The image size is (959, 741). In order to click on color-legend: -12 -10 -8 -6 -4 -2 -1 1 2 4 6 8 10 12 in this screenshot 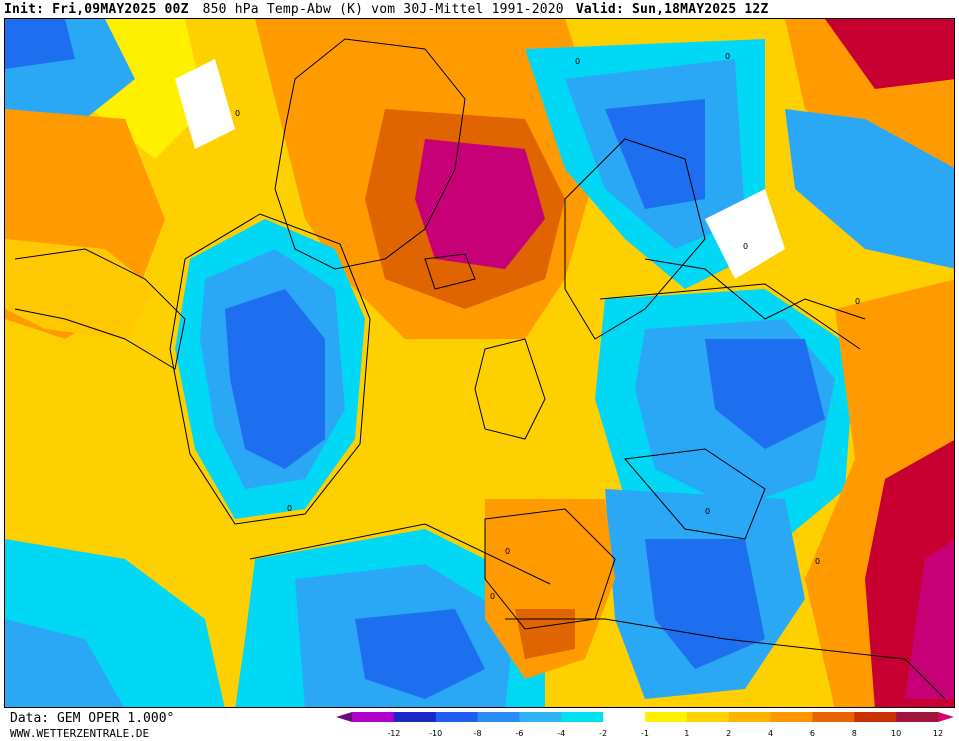, I will do `click(645, 726)`.